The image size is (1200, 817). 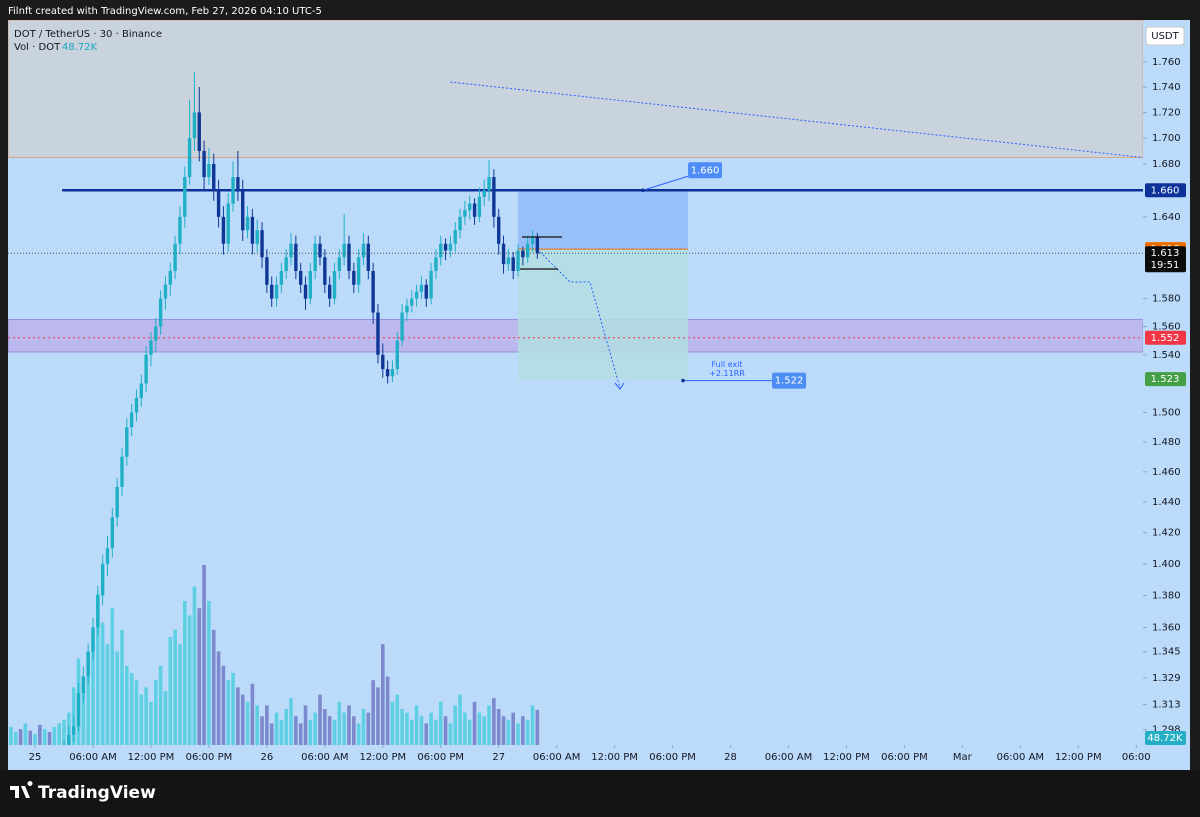 I want to click on x-tick-label: 06:00 PM, so click(x=904, y=757).